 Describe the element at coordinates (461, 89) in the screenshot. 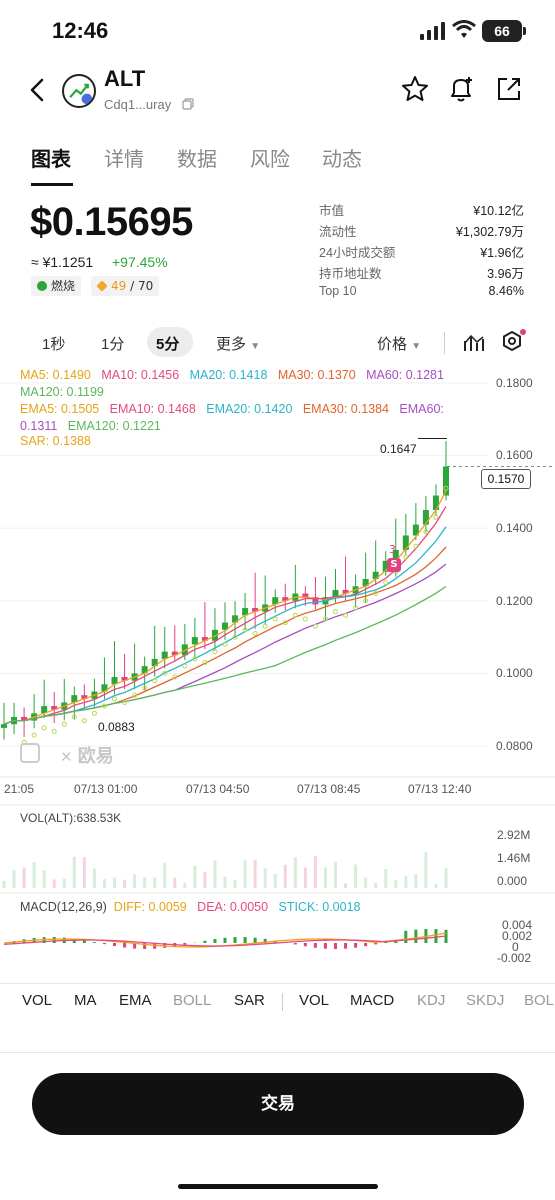

I see `alert-bell-icon` at that location.